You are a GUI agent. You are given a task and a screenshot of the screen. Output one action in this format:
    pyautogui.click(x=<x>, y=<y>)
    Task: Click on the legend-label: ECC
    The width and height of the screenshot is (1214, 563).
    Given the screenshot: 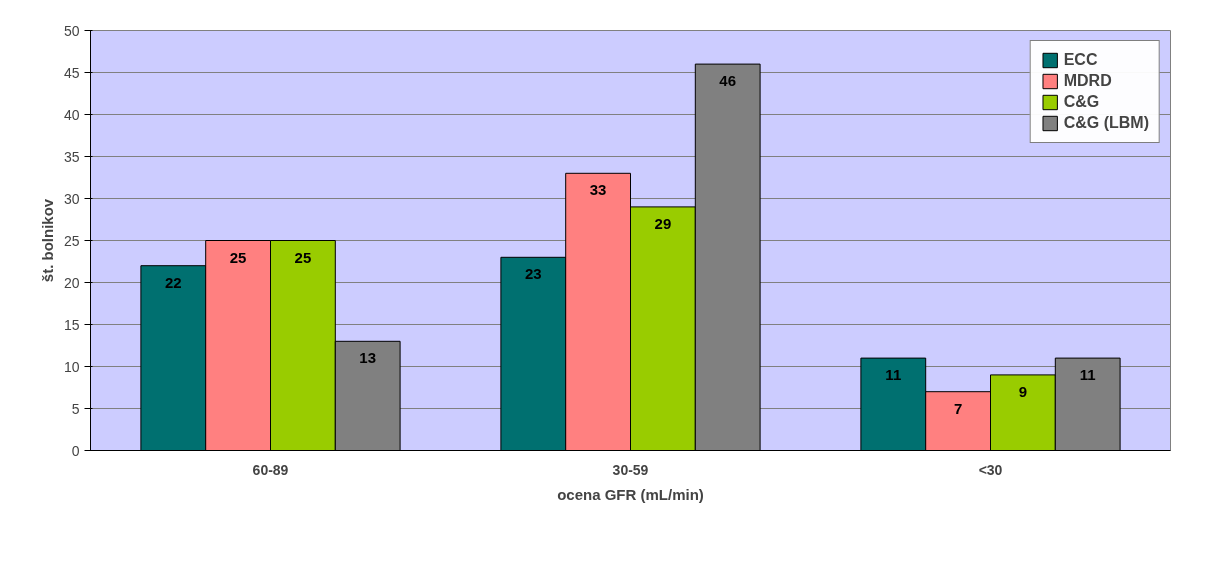 What is the action you would take?
    pyautogui.click(x=1080, y=60)
    